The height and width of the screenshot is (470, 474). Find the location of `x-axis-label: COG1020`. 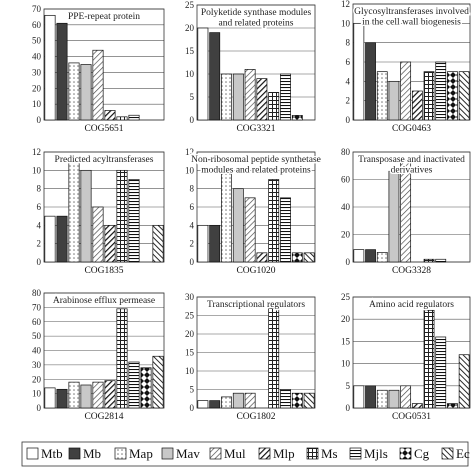

x-axis-label: COG1020 is located at coordinates (255, 271).